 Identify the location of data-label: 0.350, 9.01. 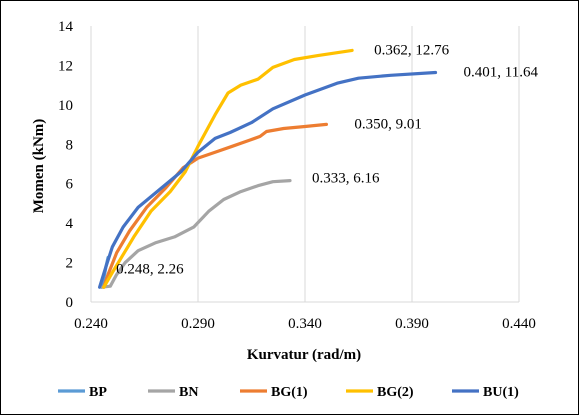
(388, 124).